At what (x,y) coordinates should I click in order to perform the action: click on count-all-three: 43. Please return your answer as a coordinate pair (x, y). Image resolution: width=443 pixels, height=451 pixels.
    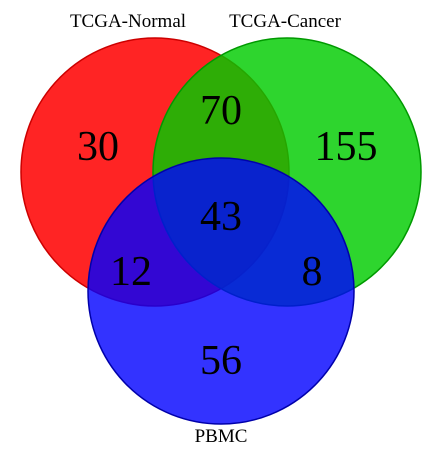
    Looking at the image, I should click on (221, 217).